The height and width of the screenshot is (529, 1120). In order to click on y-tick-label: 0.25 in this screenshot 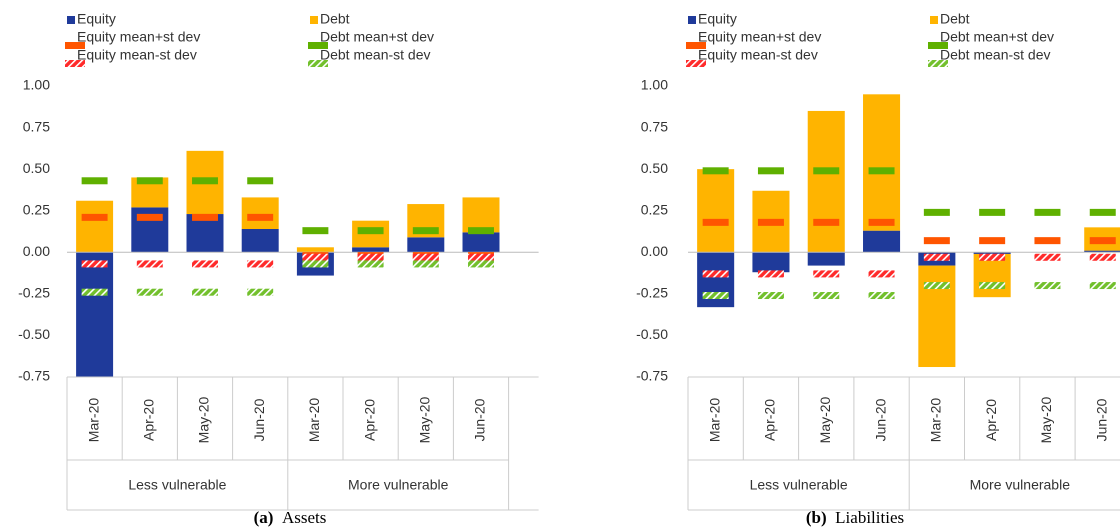, I will do `click(654, 209)`.